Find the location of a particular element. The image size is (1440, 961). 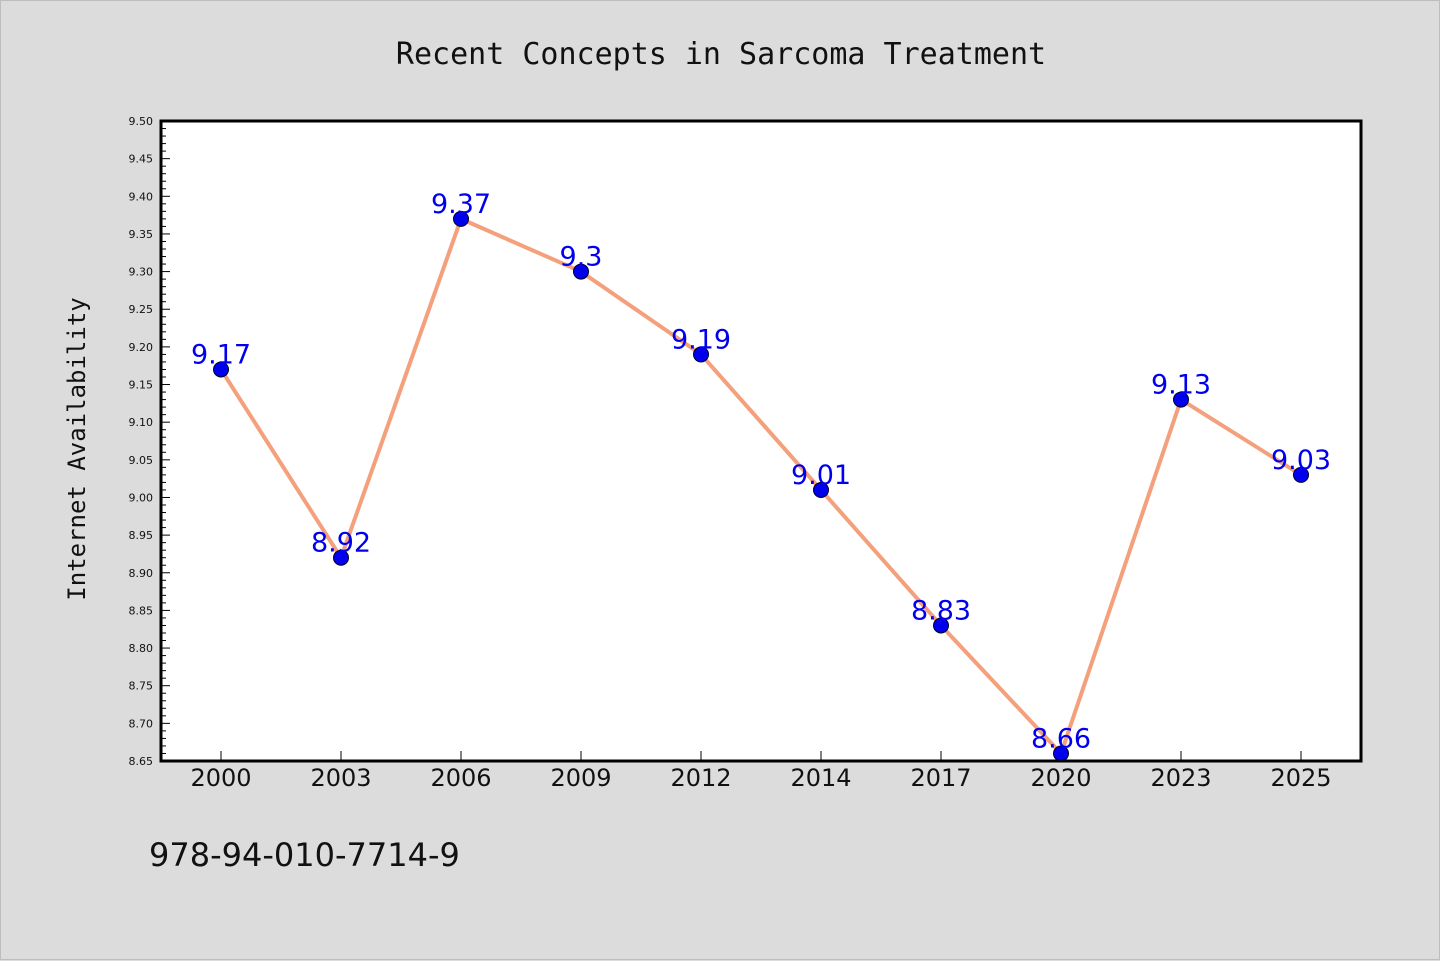

y-tick-label: 9.30 is located at coordinates (141, 272).